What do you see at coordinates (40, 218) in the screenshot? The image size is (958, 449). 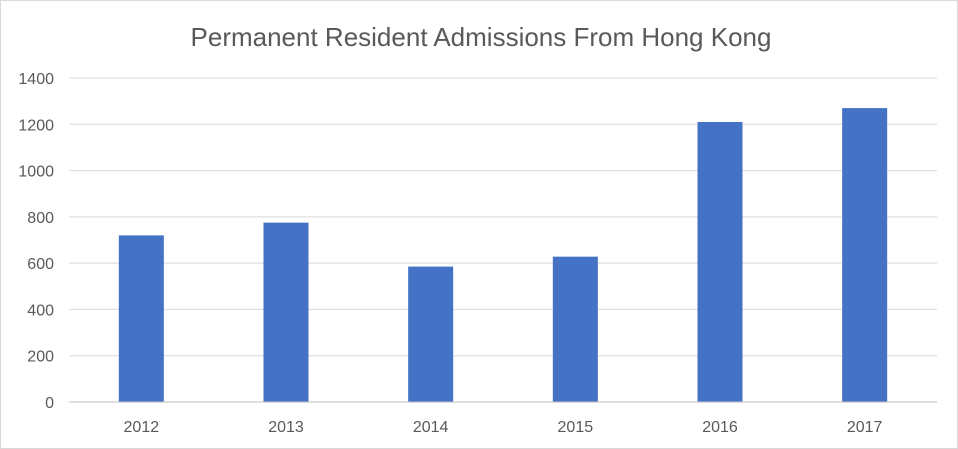 I see `y-tick-label: 800` at bounding box center [40, 218].